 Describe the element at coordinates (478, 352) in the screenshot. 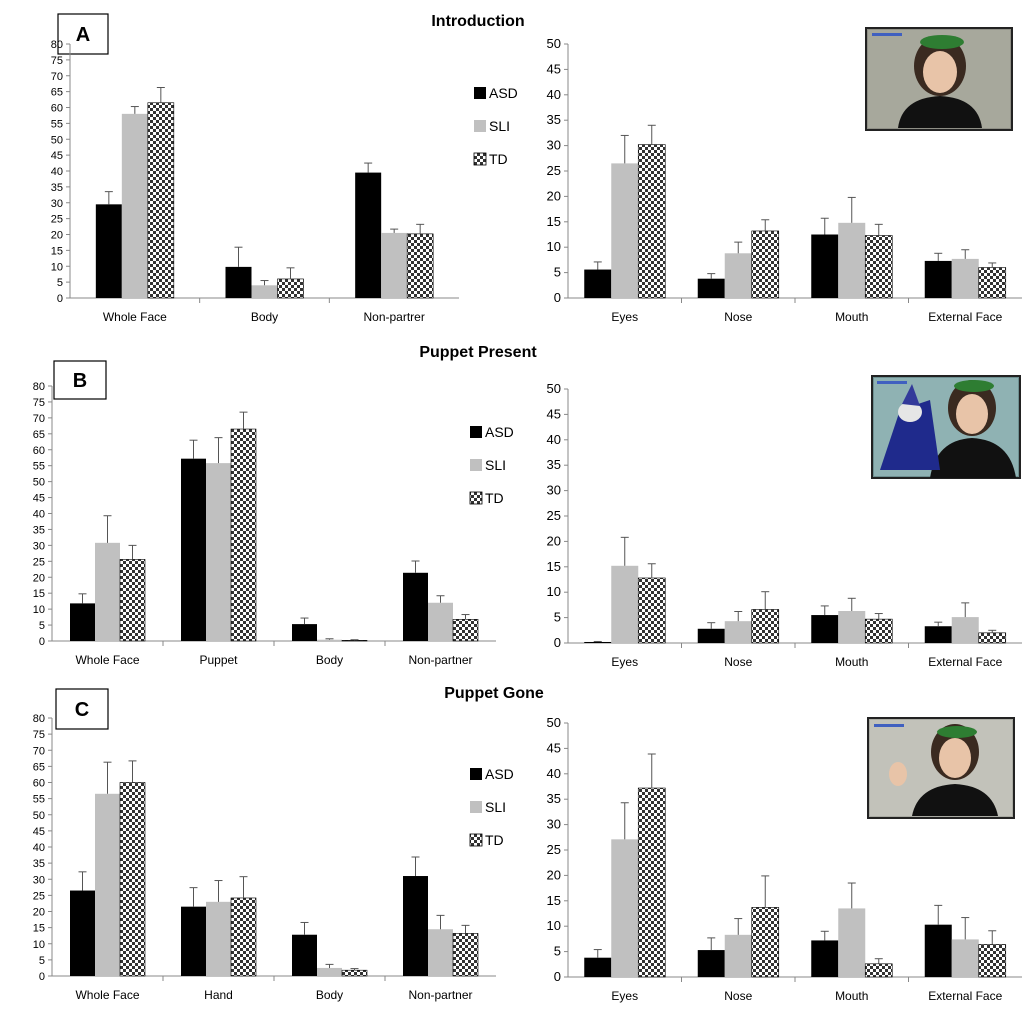

I see `section-title-puppet-present: Puppet Present` at that location.